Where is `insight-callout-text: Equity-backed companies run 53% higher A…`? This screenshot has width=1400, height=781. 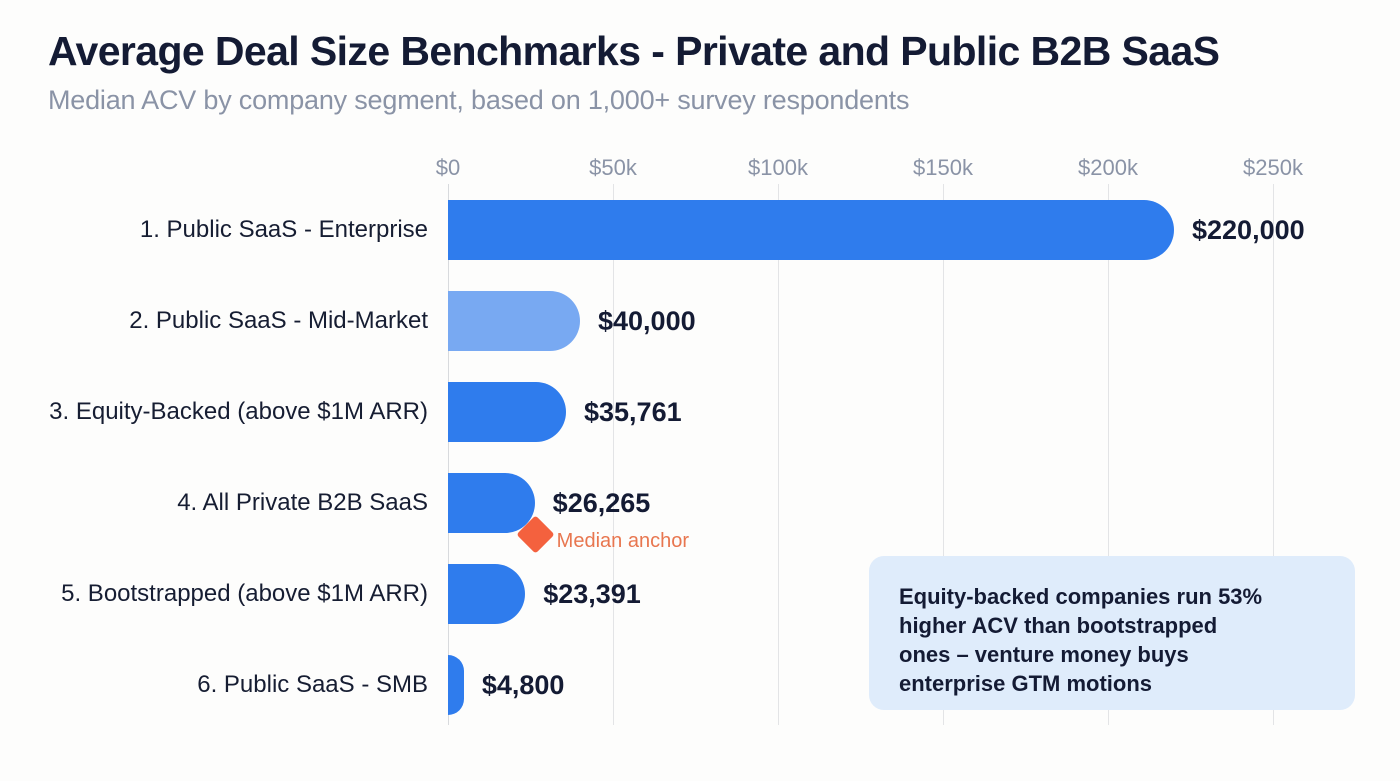 insight-callout-text: Equity-backed companies run 53% higher A… is located at coordinates (1081, 640).